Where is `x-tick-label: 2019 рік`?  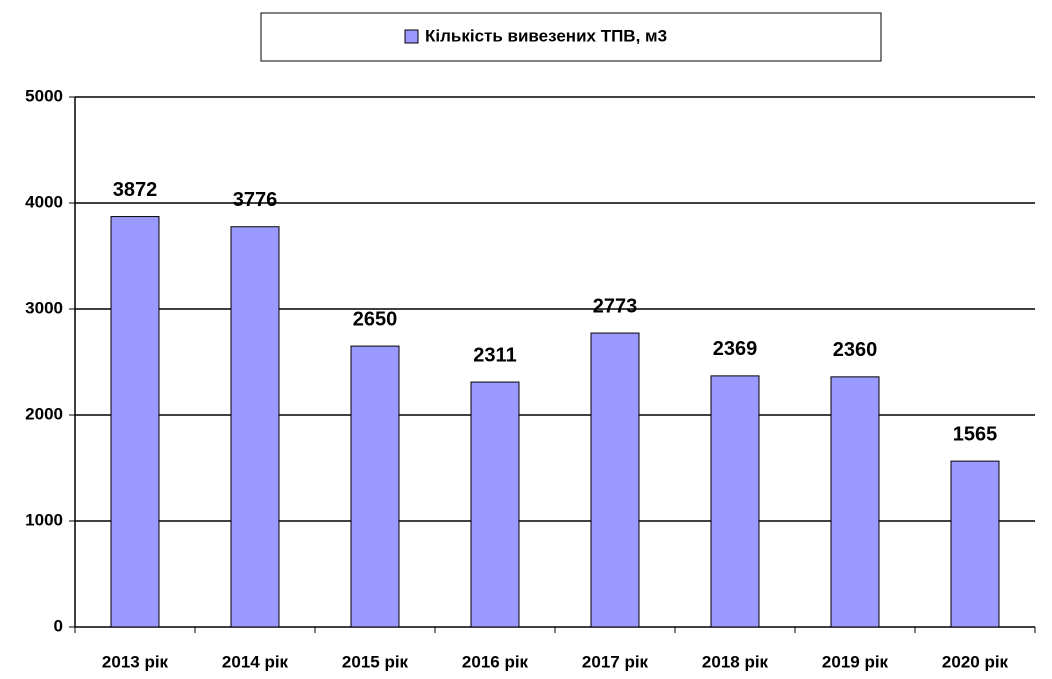
x-tick-label: 2019 рік is located at coordinates (855, 661).